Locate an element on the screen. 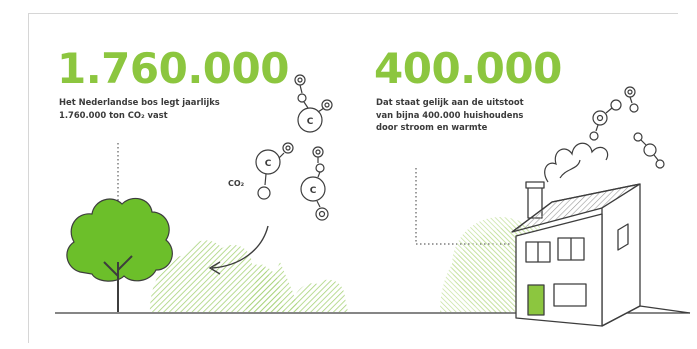 The image size is (697, 349). caption-line: 1.760.000 ton CO₂ vast is located at coordinates (113, 114).